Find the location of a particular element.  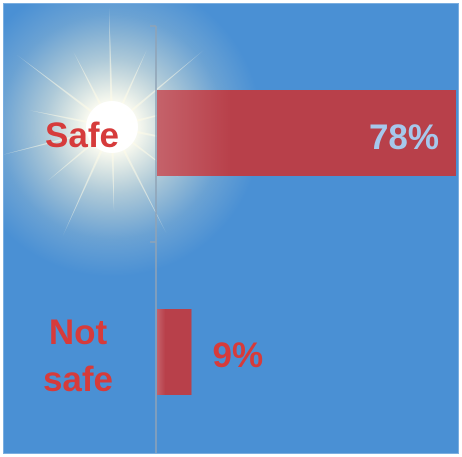

sun-core is located at coordinates (112, 127).